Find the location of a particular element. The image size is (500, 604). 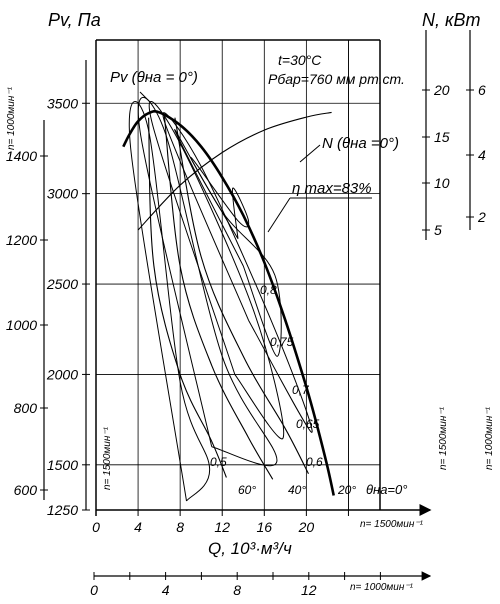

q-tick-label: 4 is located at coordinates (138, 527).